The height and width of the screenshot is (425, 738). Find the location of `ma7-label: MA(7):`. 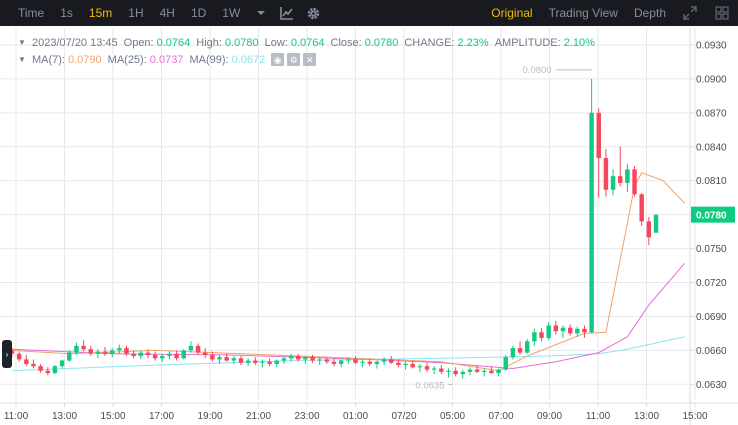

ma7-label: MA(7): is located at coordinates (48, 59).